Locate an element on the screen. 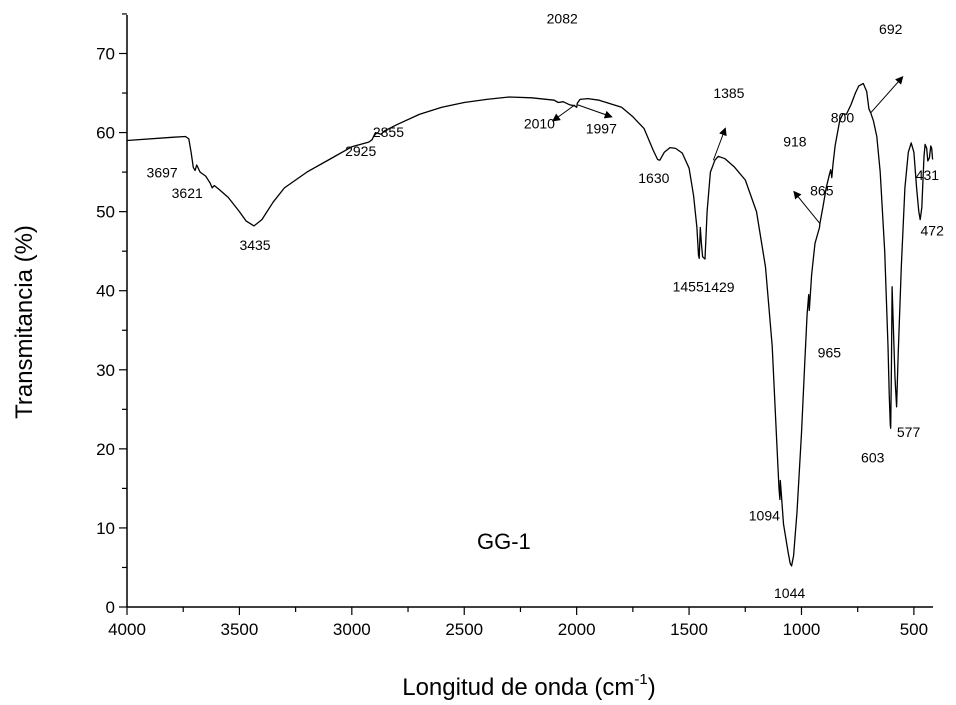 This screenshot has height=705, width=956. y-axis: 0 10 20 30 40 50 60 70 is located at coordinates (112, 315).